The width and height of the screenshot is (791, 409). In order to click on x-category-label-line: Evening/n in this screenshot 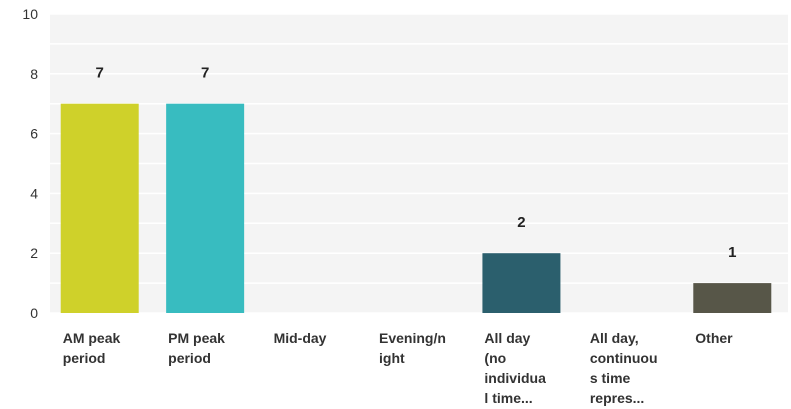, I will do `click(412, 338)`.